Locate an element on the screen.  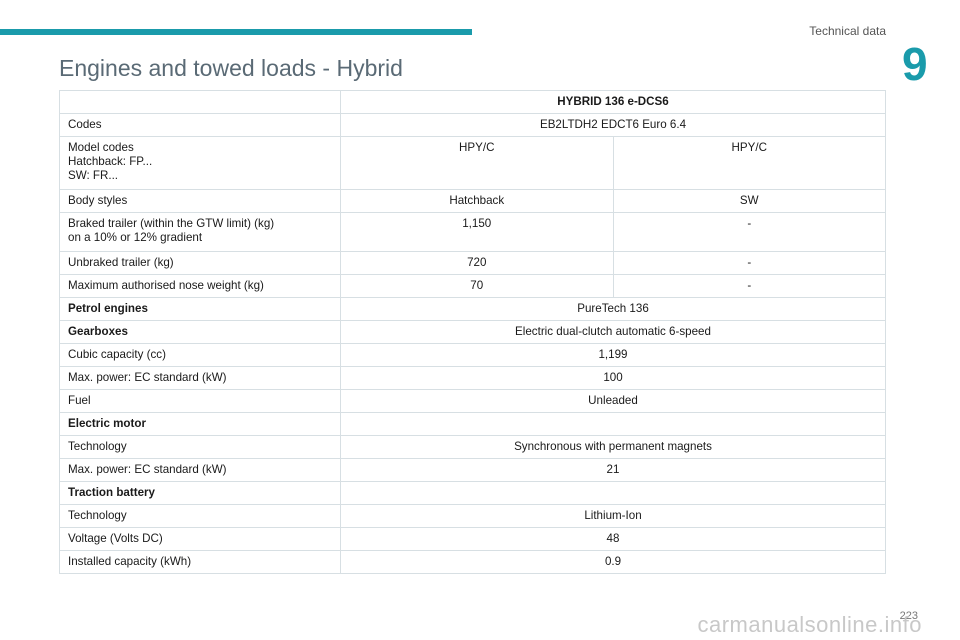
row-value-cubic-capacity: 1,199 is located at coordinates (613, 355).